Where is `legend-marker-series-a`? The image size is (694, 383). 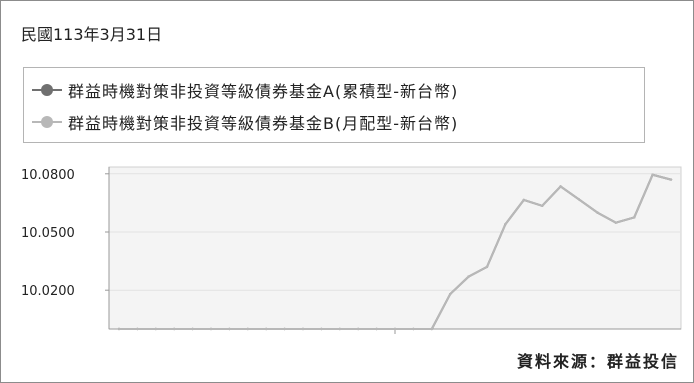 legend-marker-series-a is located at coordinates (49, 90).